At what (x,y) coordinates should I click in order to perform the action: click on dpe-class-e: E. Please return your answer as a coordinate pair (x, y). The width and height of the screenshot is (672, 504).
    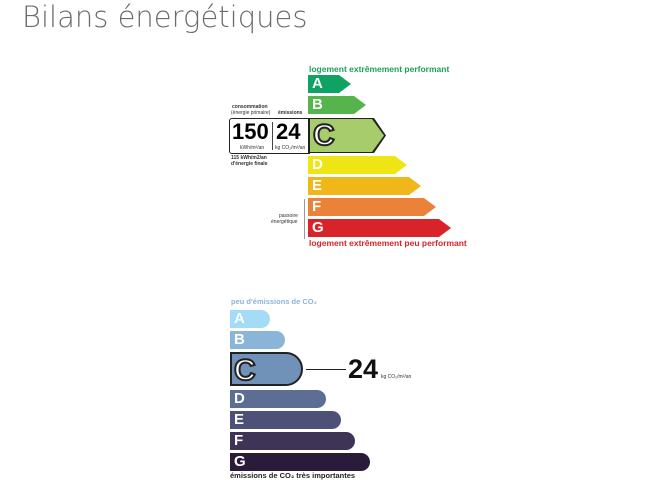
    Looking at the image, I should click on (364, 186).